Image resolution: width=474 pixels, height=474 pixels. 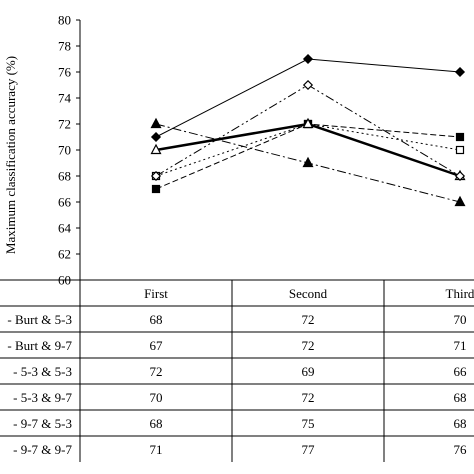 I want to click on y-tick-label: 68, so click(x=64, y=176).